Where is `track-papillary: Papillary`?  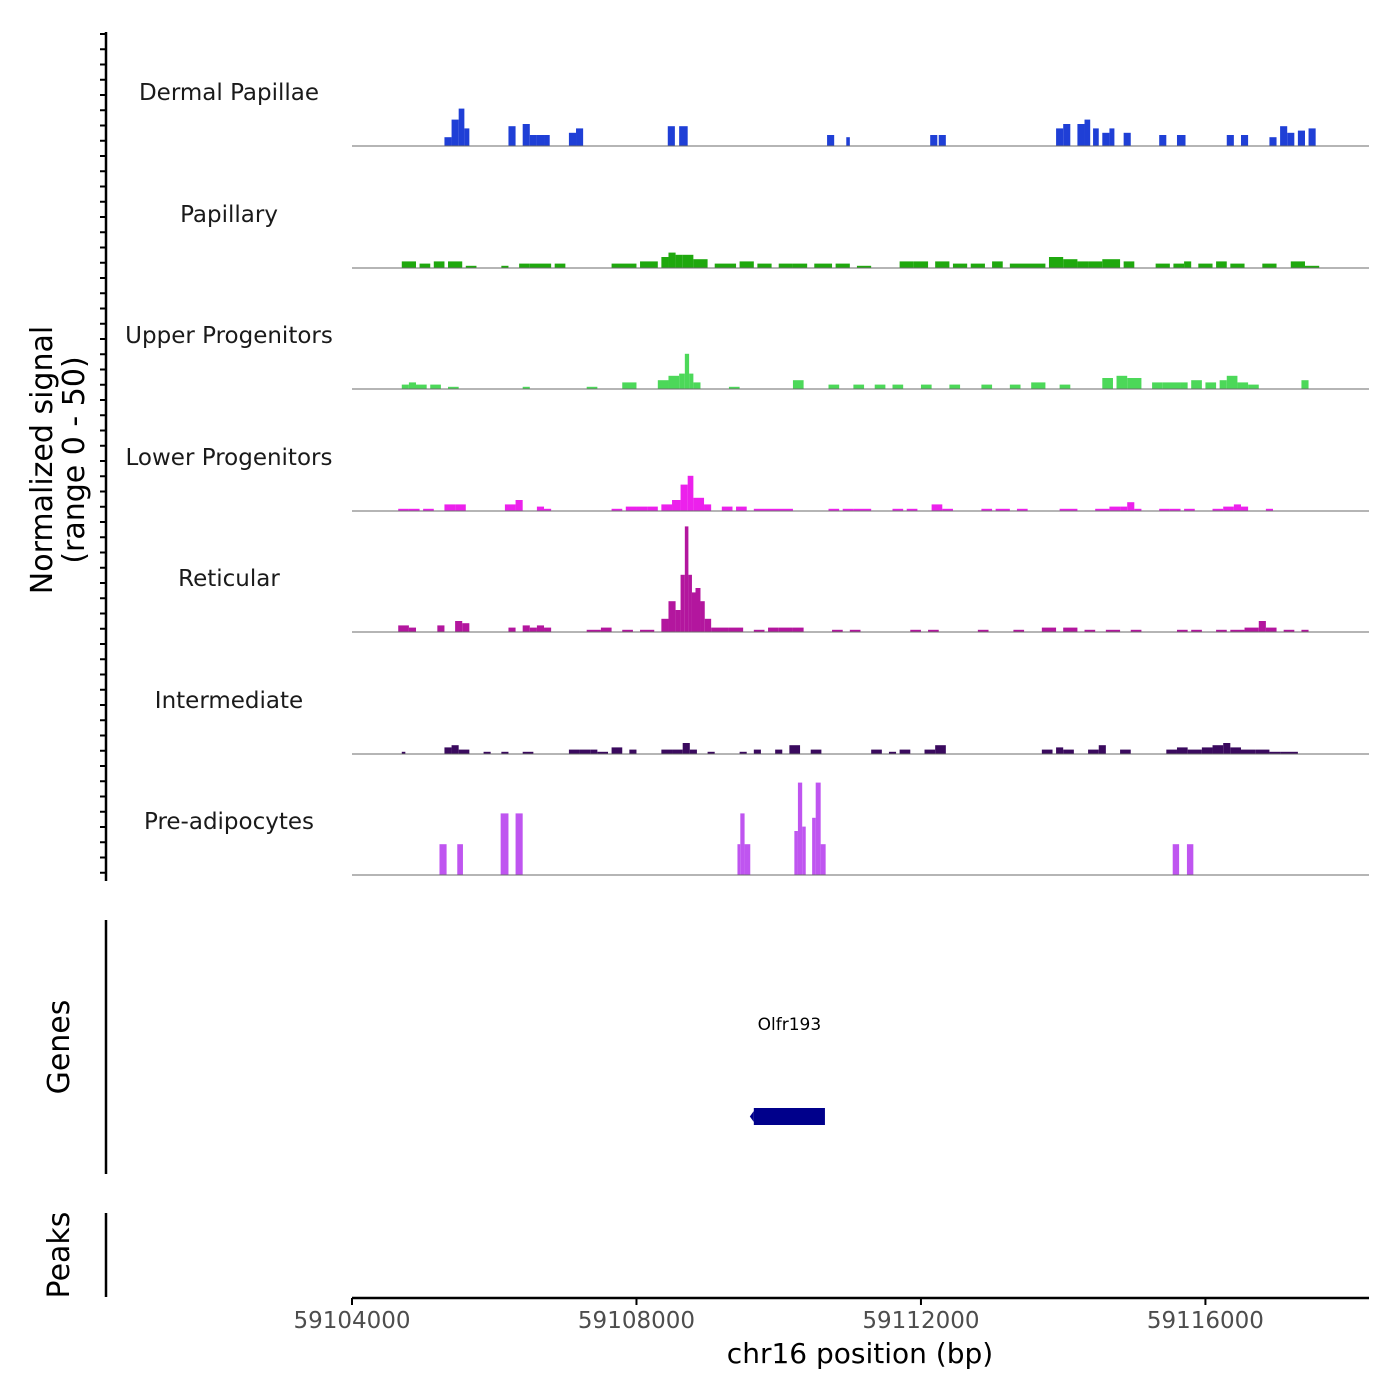 track-papillary: Papillary is located at coordinates (774, 235).